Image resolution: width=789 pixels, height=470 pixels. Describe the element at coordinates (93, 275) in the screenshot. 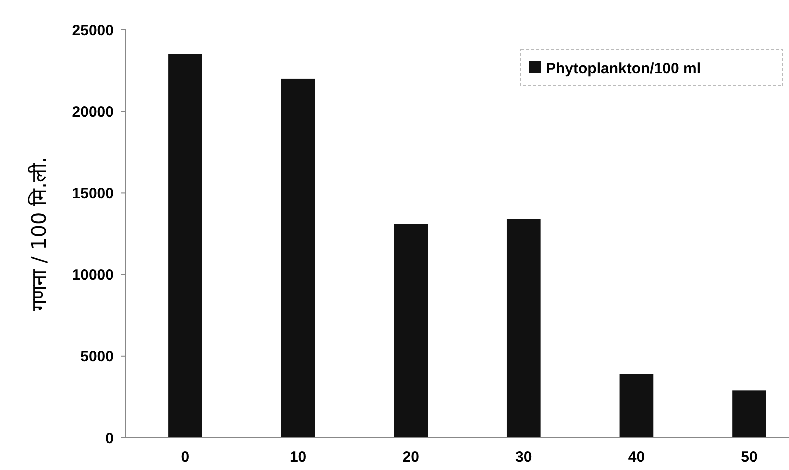

I see `y-tick-label: 10000` at that location.